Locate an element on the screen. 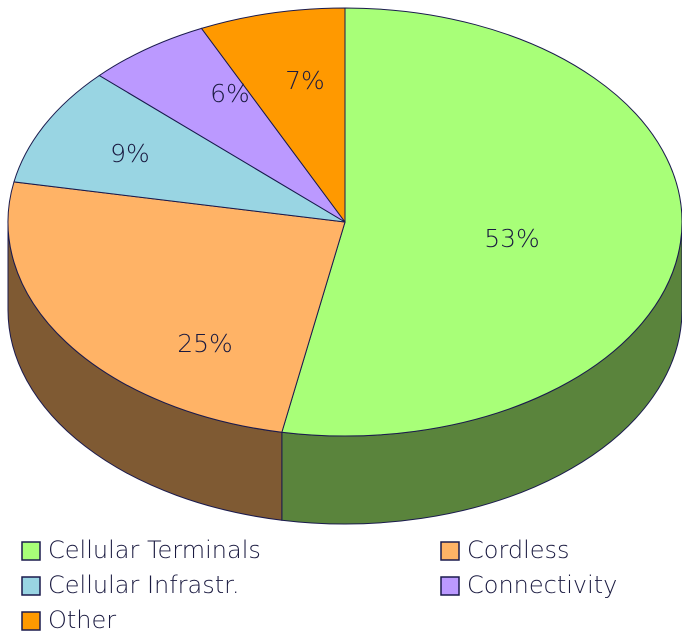 This screenshot has height=643, width=682. slice-label: 6% is located at coordinates (230, 93).